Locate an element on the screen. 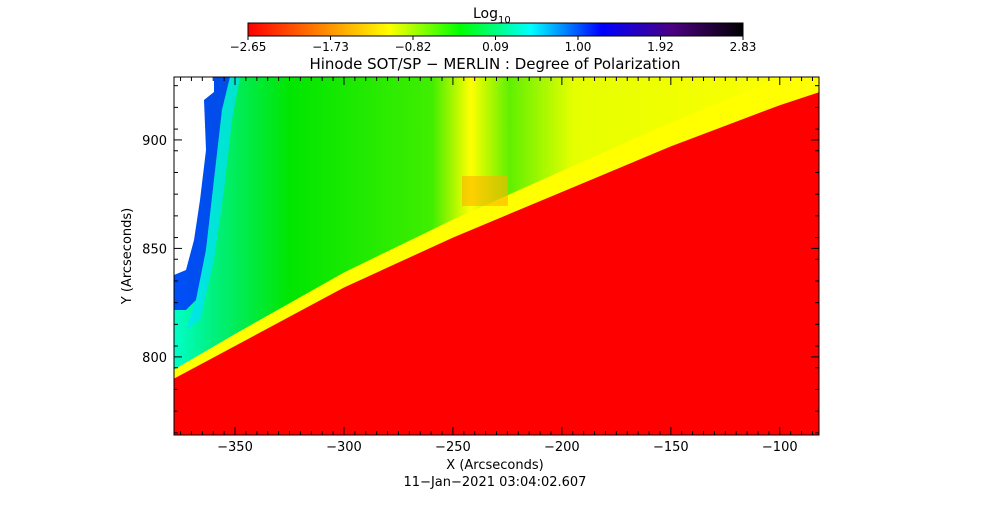 The image size is (990, 512). x-tick-label: −150 is located at coordinates (671, 447).